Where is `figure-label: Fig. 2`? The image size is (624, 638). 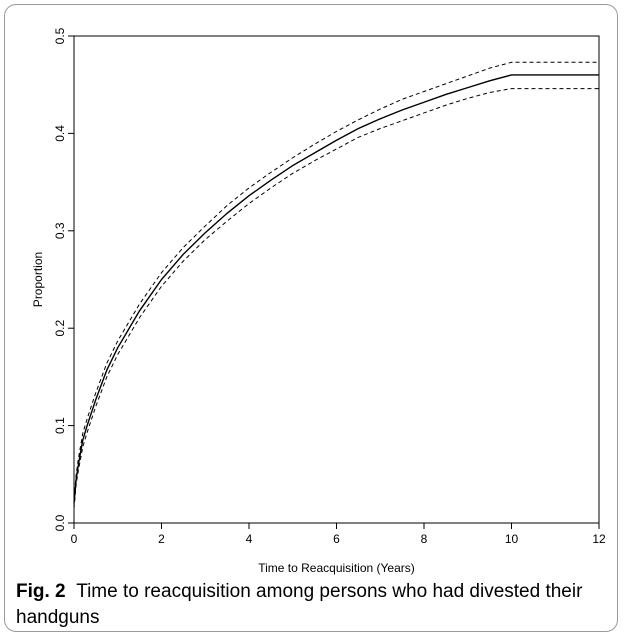
figure-label: Fig. 2 is located at coordinates (41, 591).